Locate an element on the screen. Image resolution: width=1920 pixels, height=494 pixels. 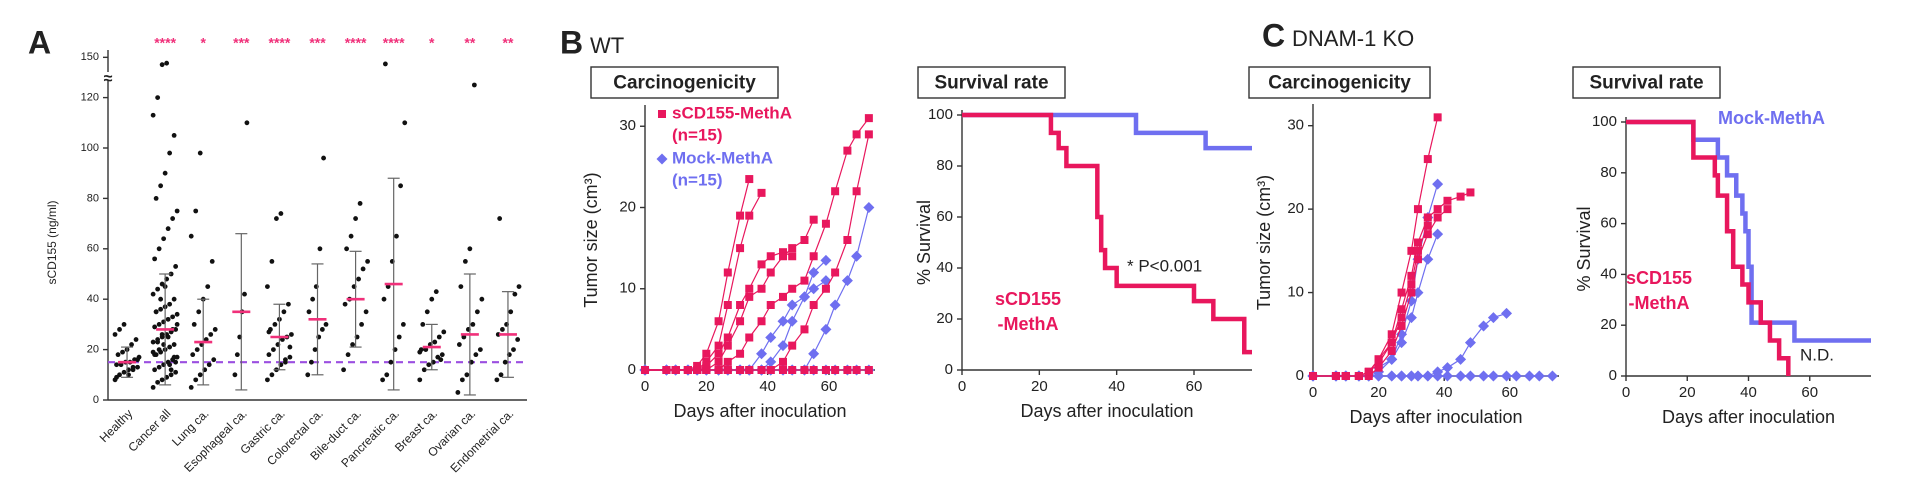
panel-letter: B is located at coordinates (571, 42).